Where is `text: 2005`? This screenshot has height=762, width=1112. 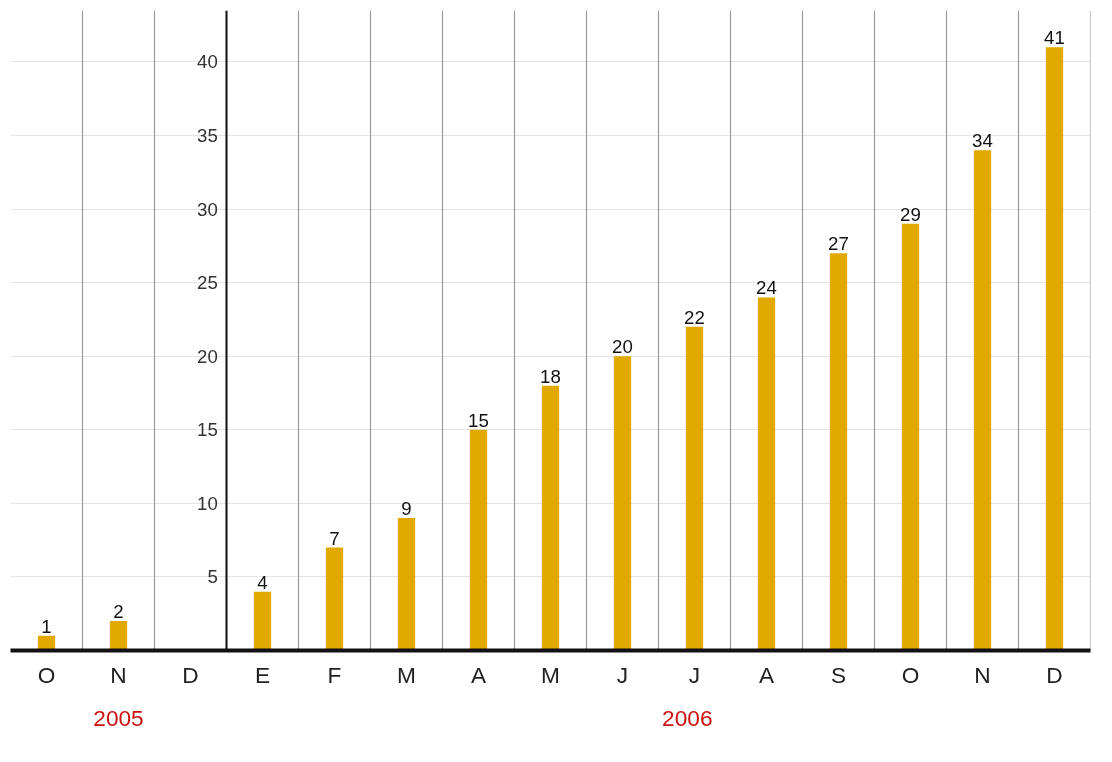
text: 2005 is located at coordinates (118, 717).